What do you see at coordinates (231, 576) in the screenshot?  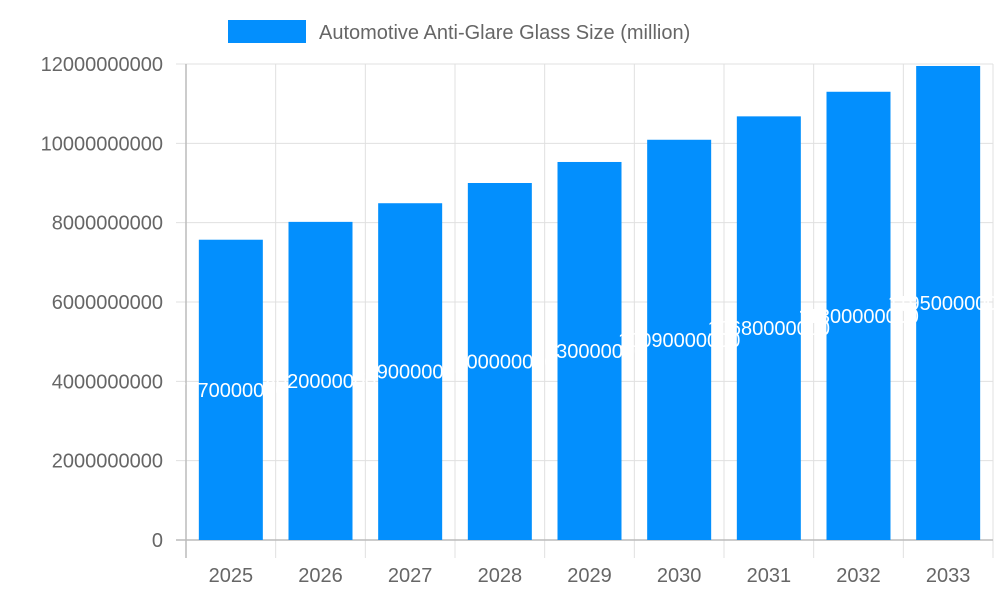 I see `x-tick-label: 2025` at bounding box center [231, 576].